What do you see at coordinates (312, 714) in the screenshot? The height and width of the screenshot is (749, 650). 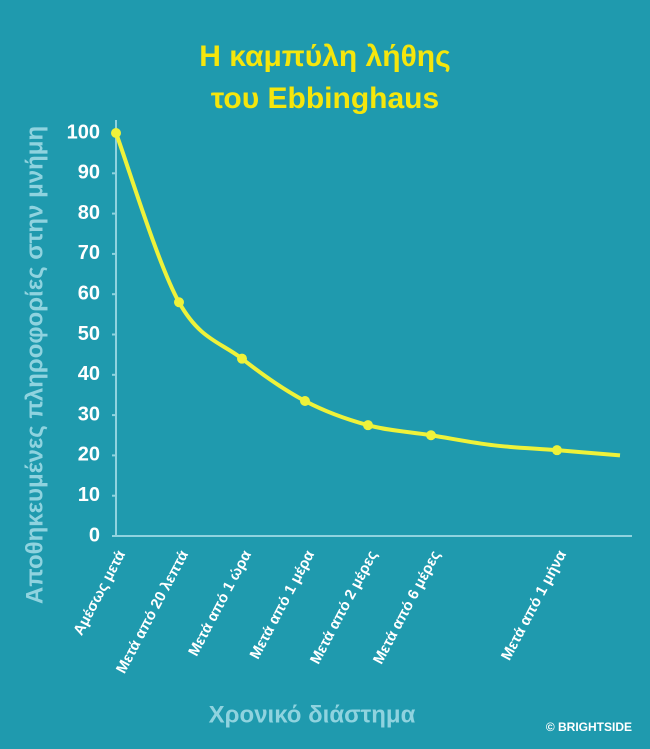 I see `x-axis-title: Χρονικό διάστημα` at bounding box center [312, 714].